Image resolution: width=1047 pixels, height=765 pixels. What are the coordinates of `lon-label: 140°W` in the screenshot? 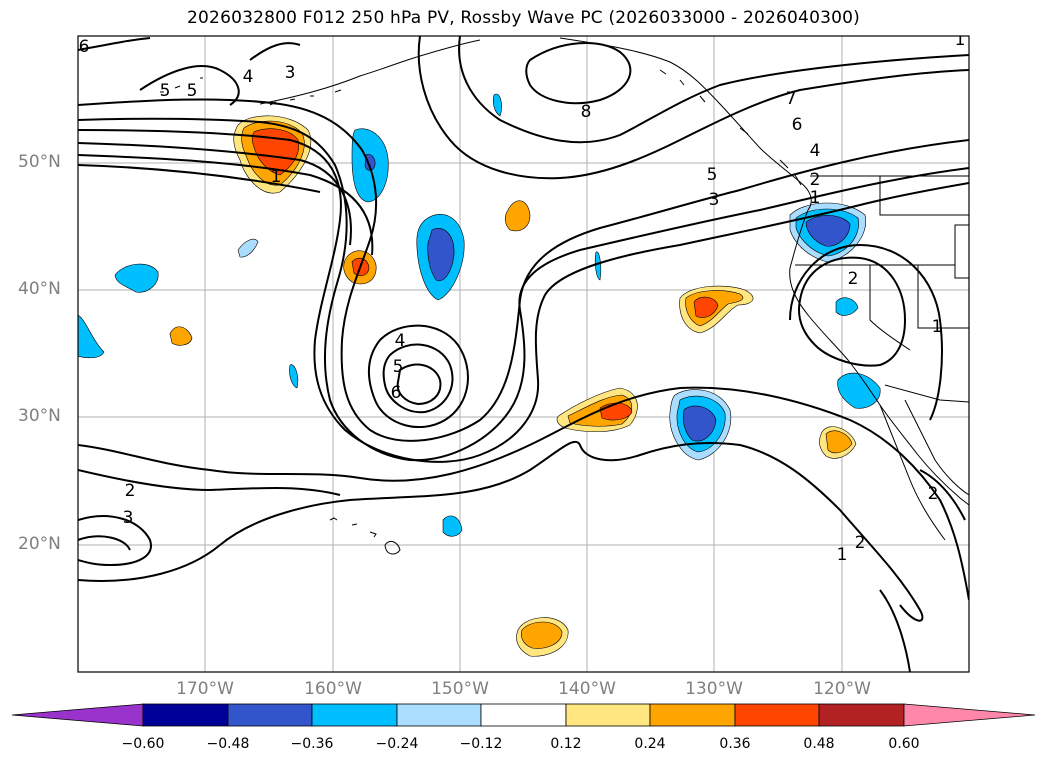 It's located at (587, 689).